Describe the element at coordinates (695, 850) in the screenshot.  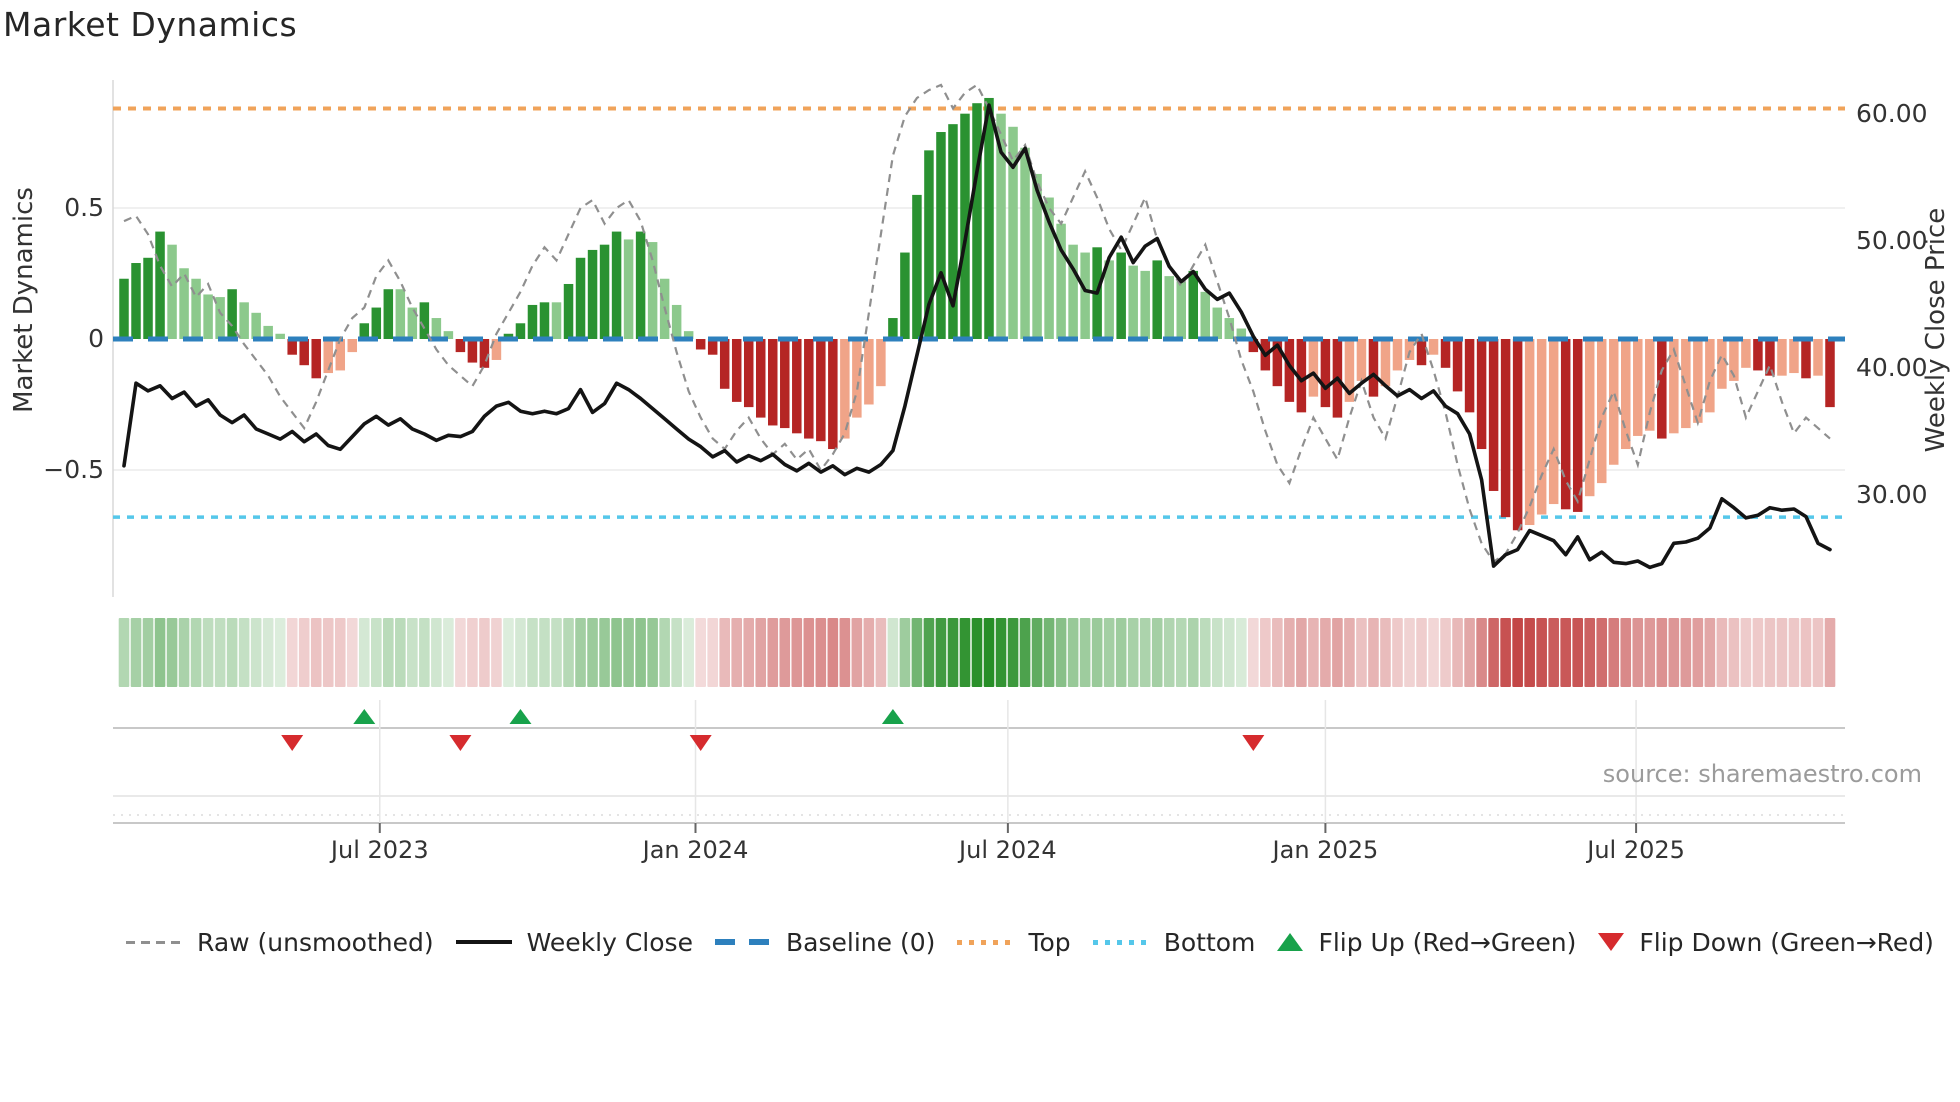
I see `x-tick-jan-2024: Jan 2024` at that location.